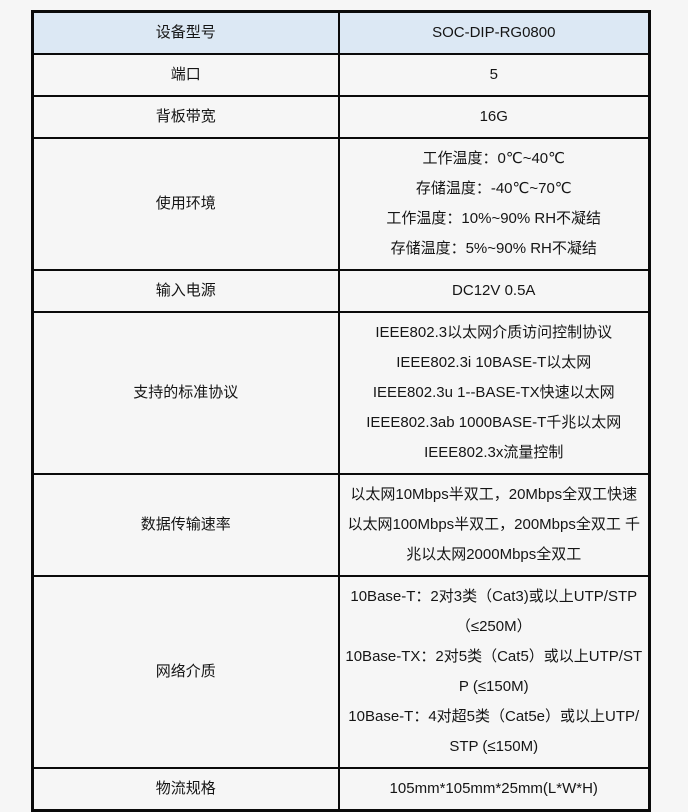  What do you see at coordinates (494, 218) in the screenshot?
I see `environment-line: 工作温度：10%~90% RH不凝结` at bounding box center [494, 218].